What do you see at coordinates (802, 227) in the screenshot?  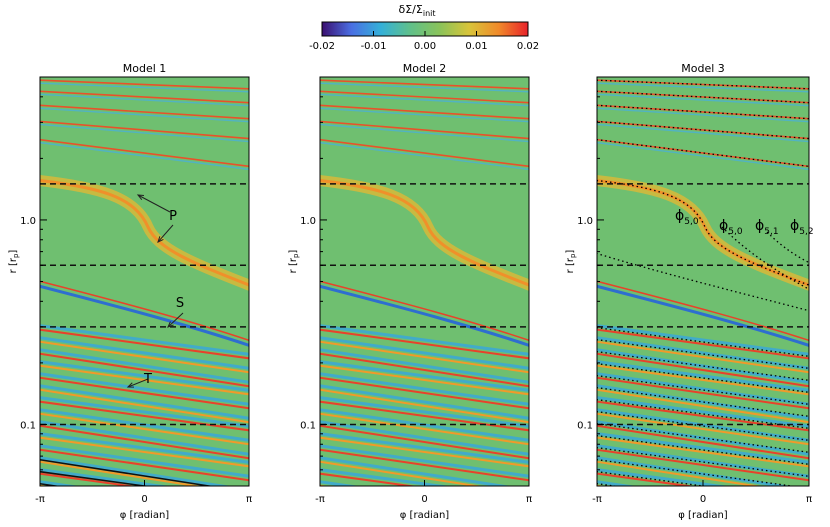 I see `phi-mode-label: ϕ5,2` at bounding box center [802, 227].